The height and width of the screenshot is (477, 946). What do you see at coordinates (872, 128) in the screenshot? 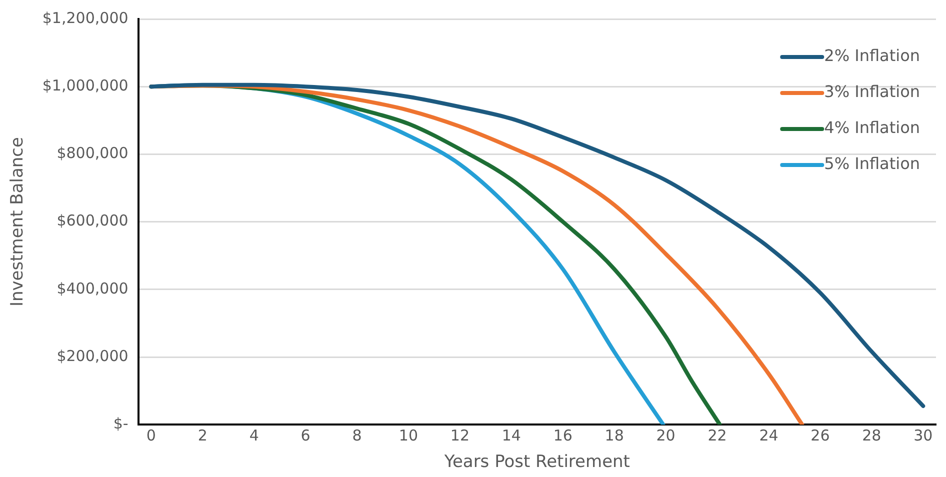
I see `legend-label: 4% Inflation` at bounding box center [872, 128].